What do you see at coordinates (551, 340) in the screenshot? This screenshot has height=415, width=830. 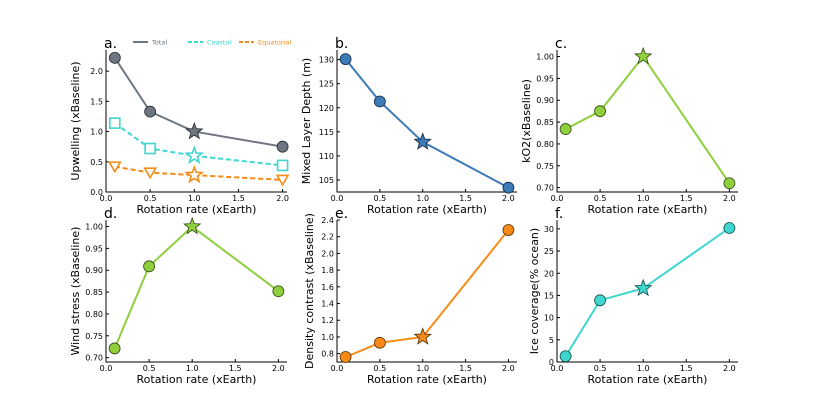 I see `y-tick-label: 5` at bounding box center [551, 340].